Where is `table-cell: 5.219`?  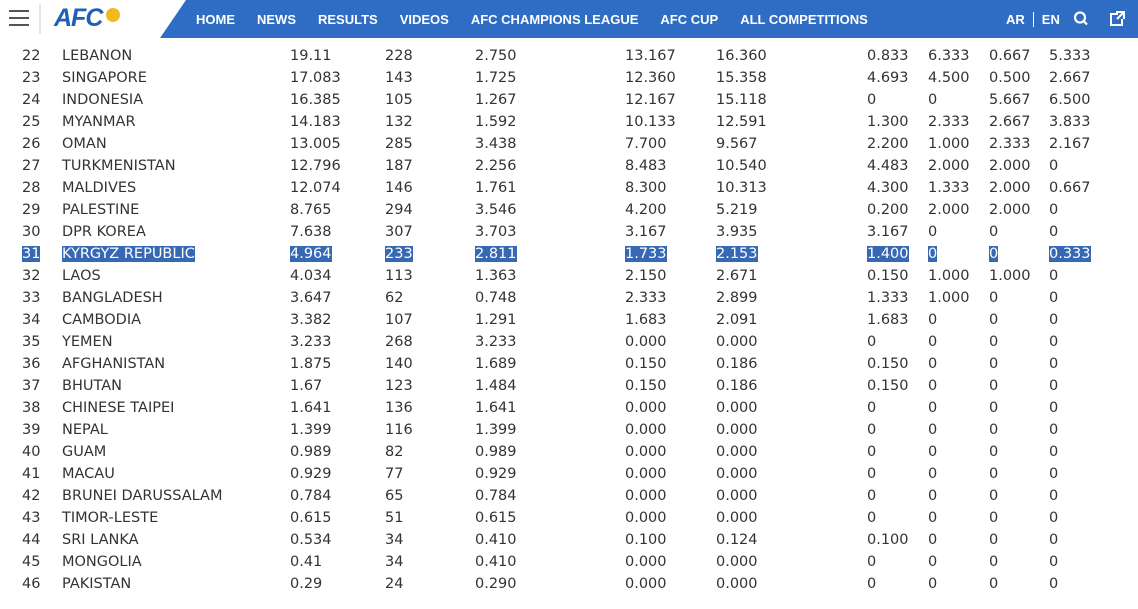 table-cell: 5.219 is located at coordinates (791, 210).